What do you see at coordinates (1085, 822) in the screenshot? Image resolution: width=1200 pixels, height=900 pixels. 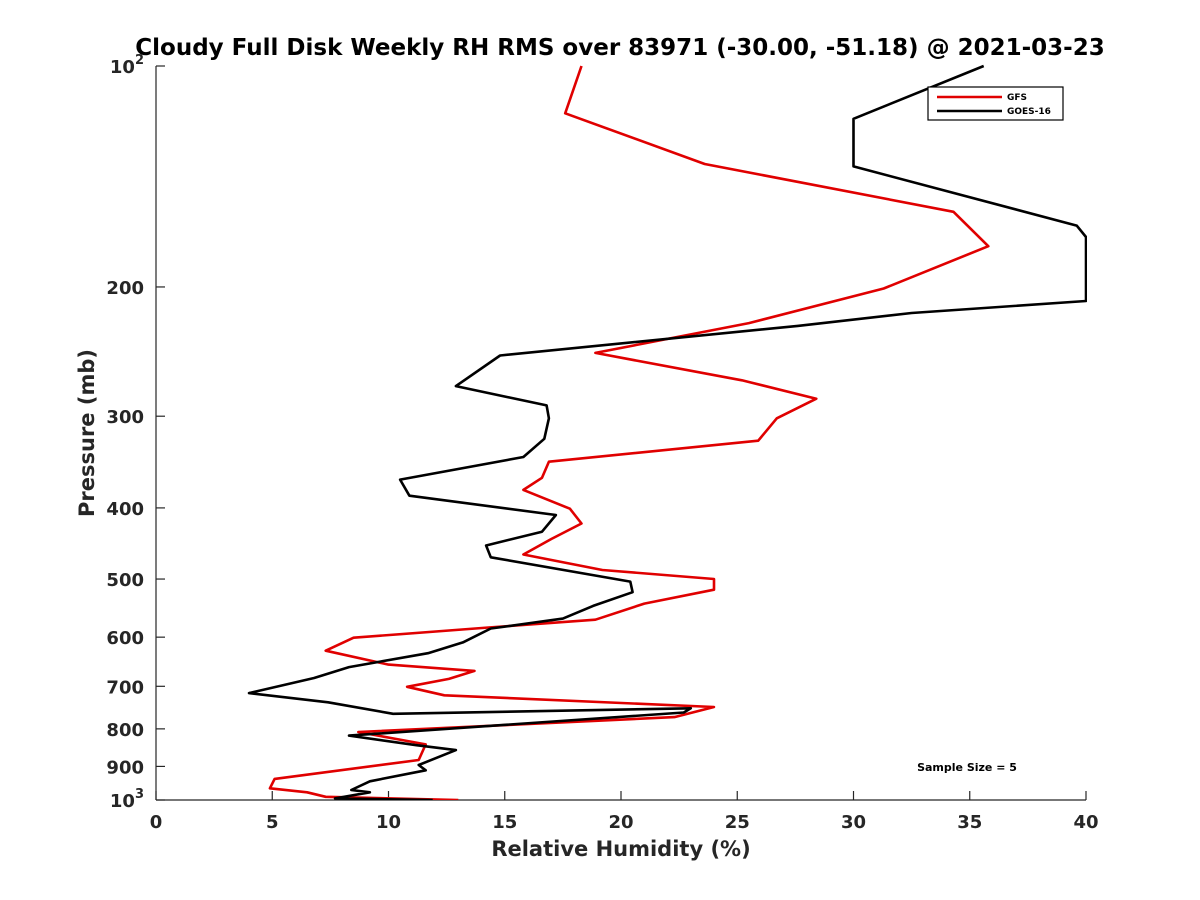 I see `x-tick-label: 40` at bounding box center [1085, 822].